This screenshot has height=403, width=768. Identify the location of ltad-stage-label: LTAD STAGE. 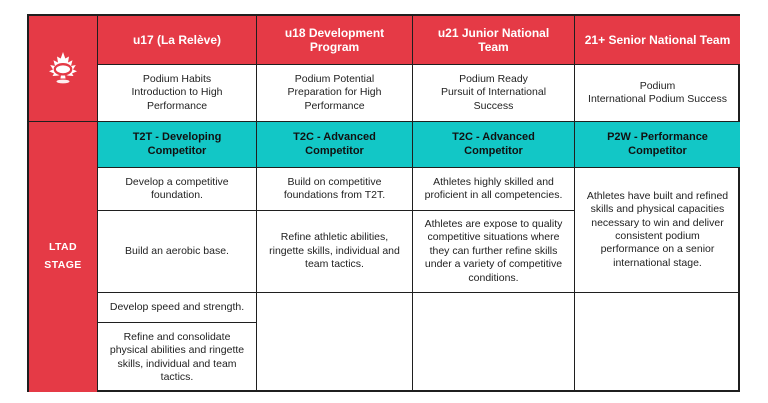
(63, 257).